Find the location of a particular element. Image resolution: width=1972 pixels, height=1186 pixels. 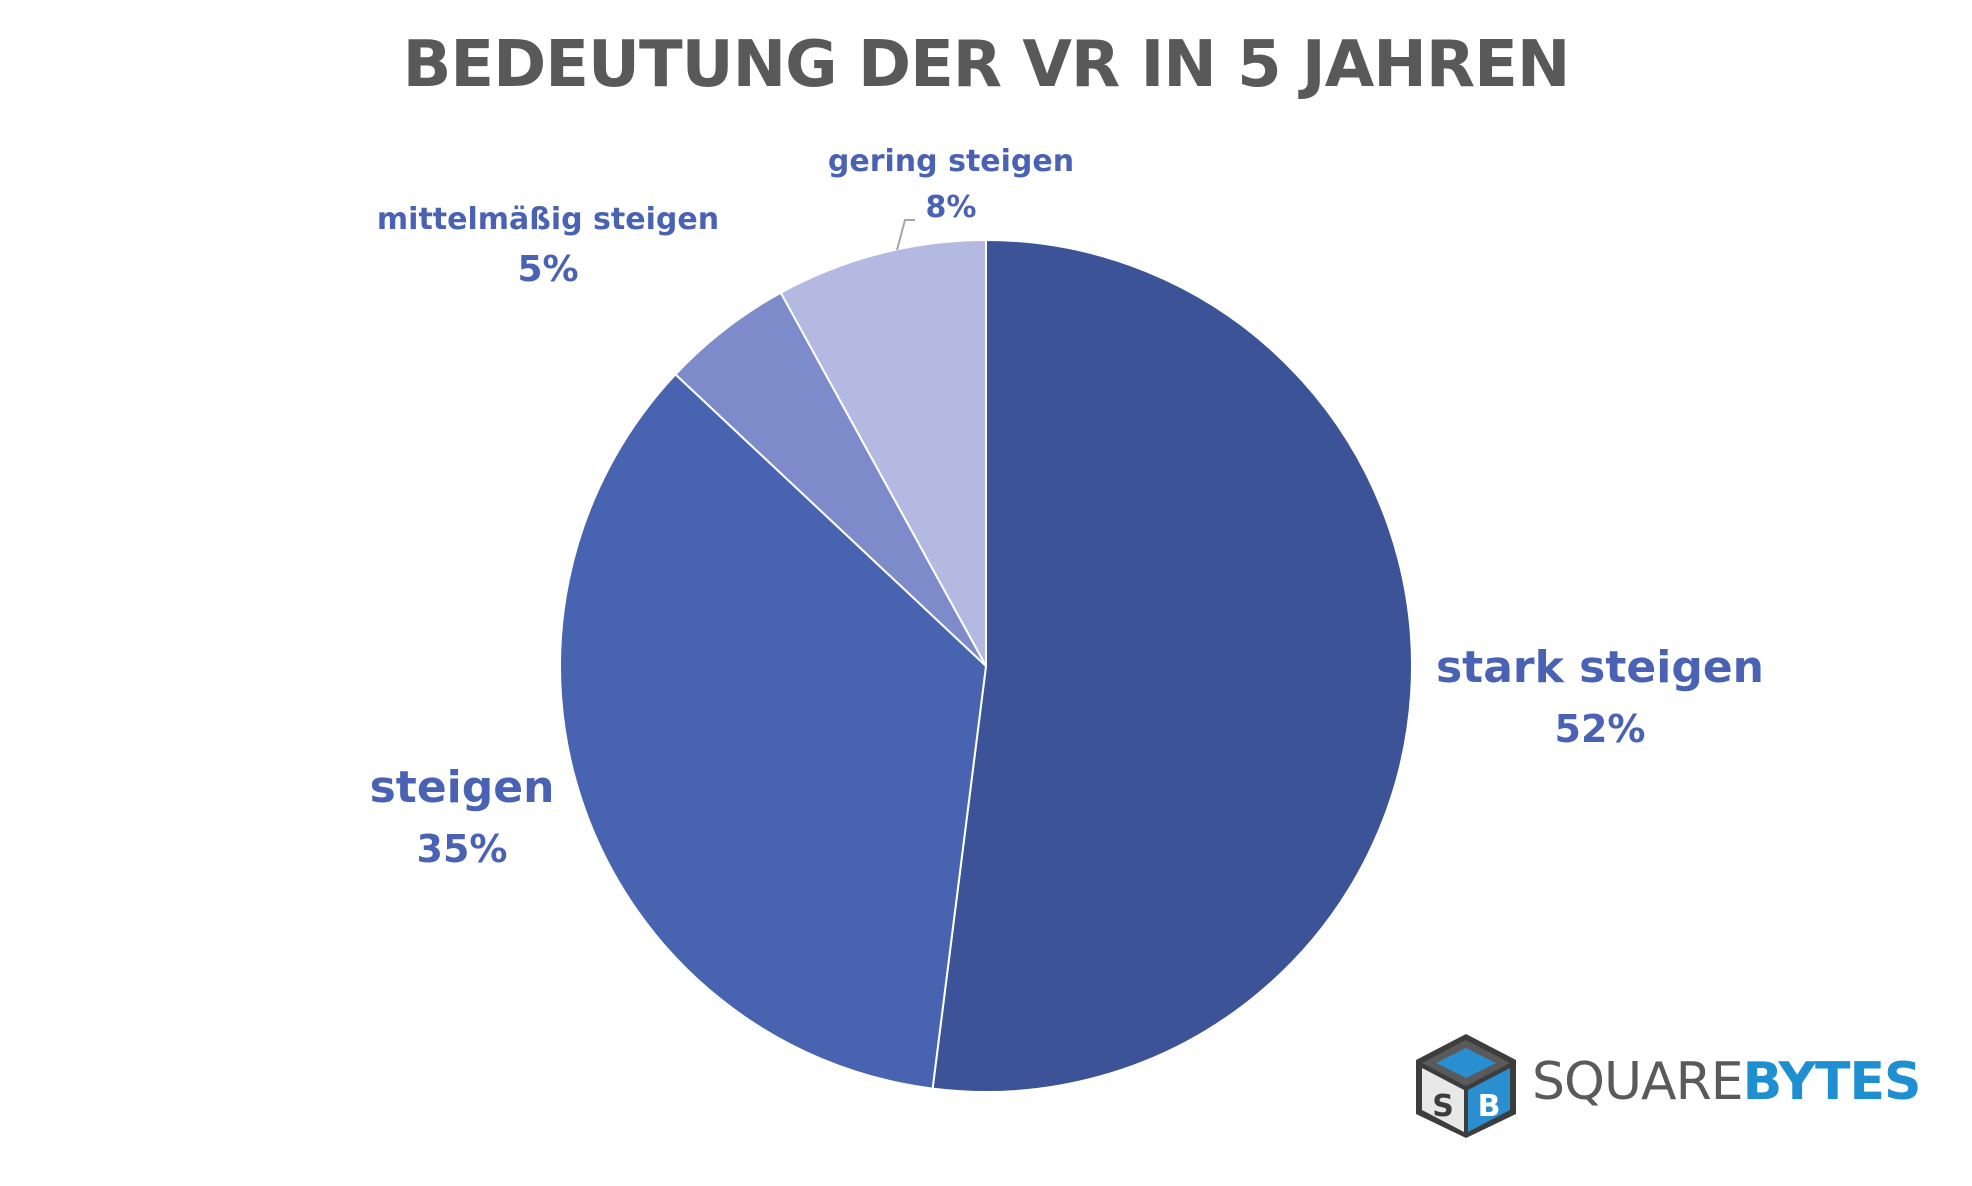

slice-label: steigen is located at coordinates (462, 787).